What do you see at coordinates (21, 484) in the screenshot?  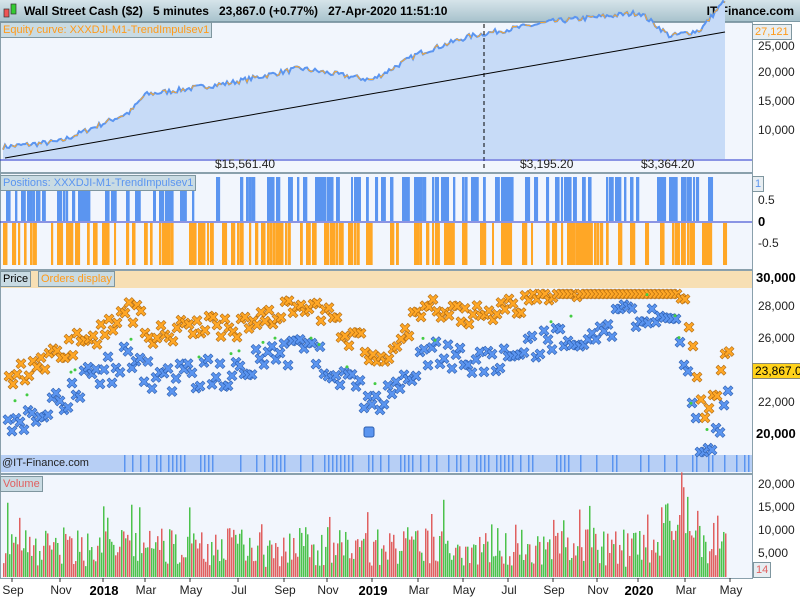 I see `volume-label: Volume` at bounding box center [21, 484].